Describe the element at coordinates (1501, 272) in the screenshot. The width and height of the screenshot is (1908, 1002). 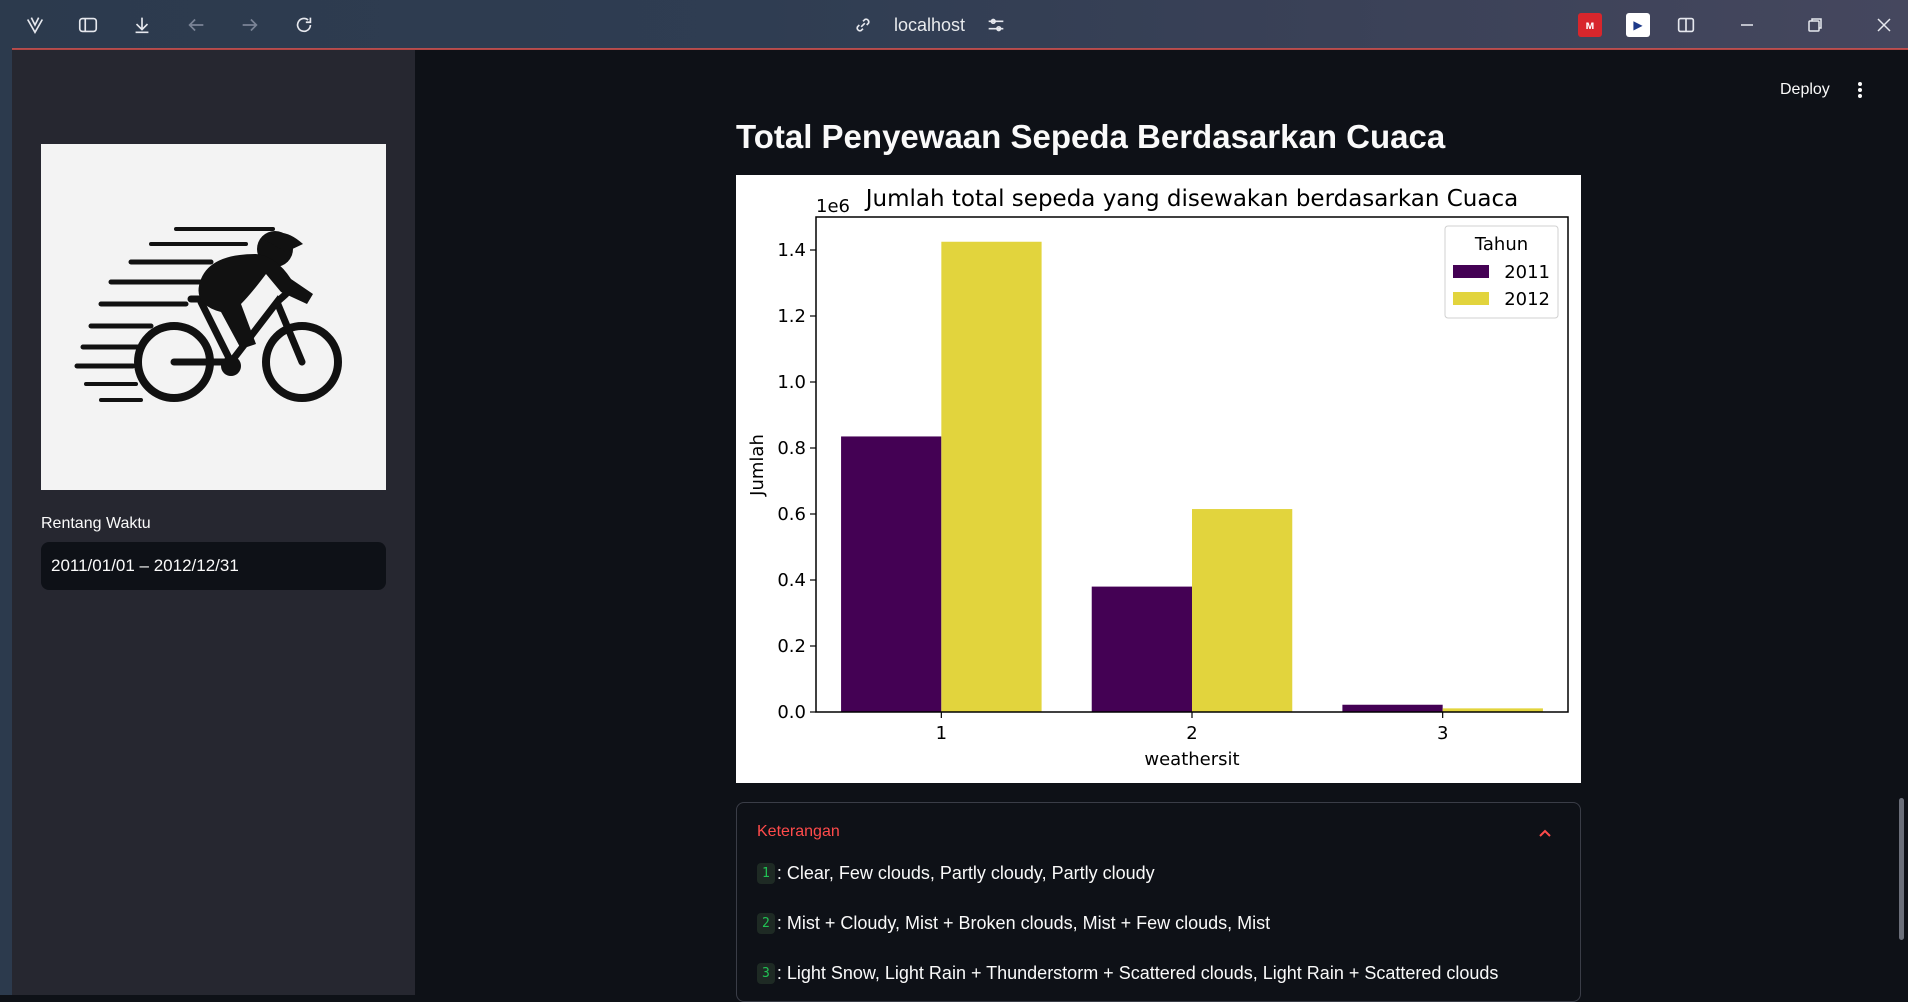
I see `chart-legend: Tahun 2011 2012` at that location.